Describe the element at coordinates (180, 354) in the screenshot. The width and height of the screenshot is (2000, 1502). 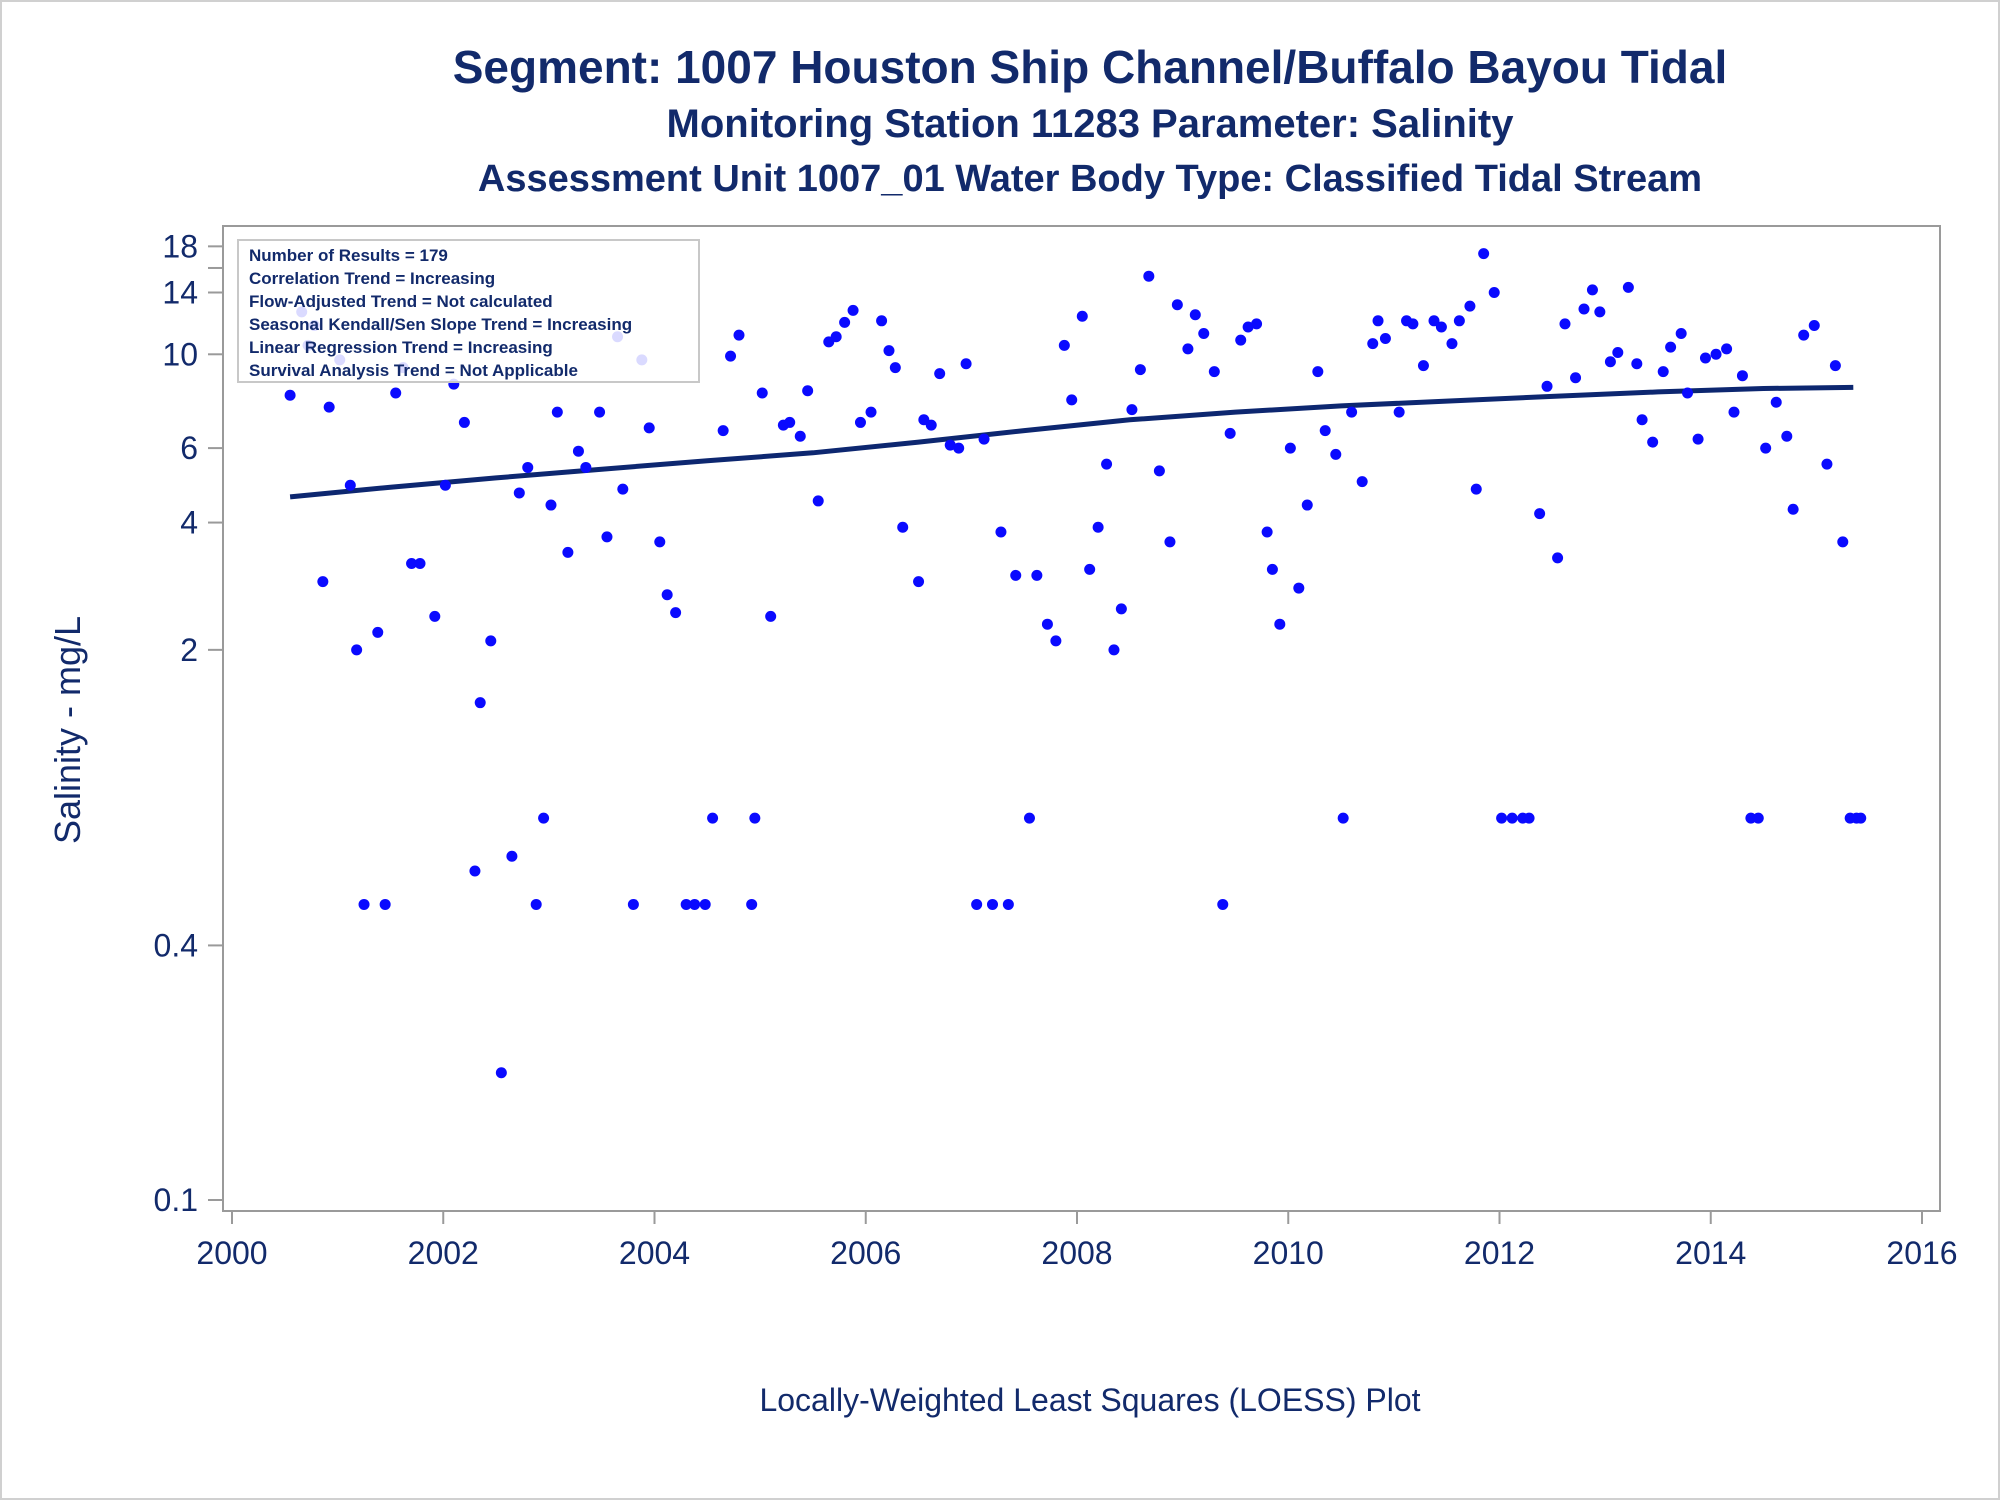
I see `y-tick-label: 10` at that location.